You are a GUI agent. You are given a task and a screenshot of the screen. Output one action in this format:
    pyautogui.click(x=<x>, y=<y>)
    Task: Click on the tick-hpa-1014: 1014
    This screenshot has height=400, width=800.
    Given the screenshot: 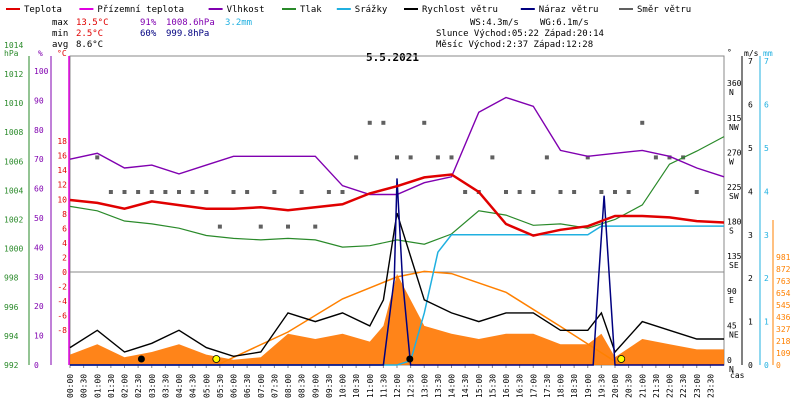 What is the action you would take?
    pyautogui.click(x=13, y=45)
    